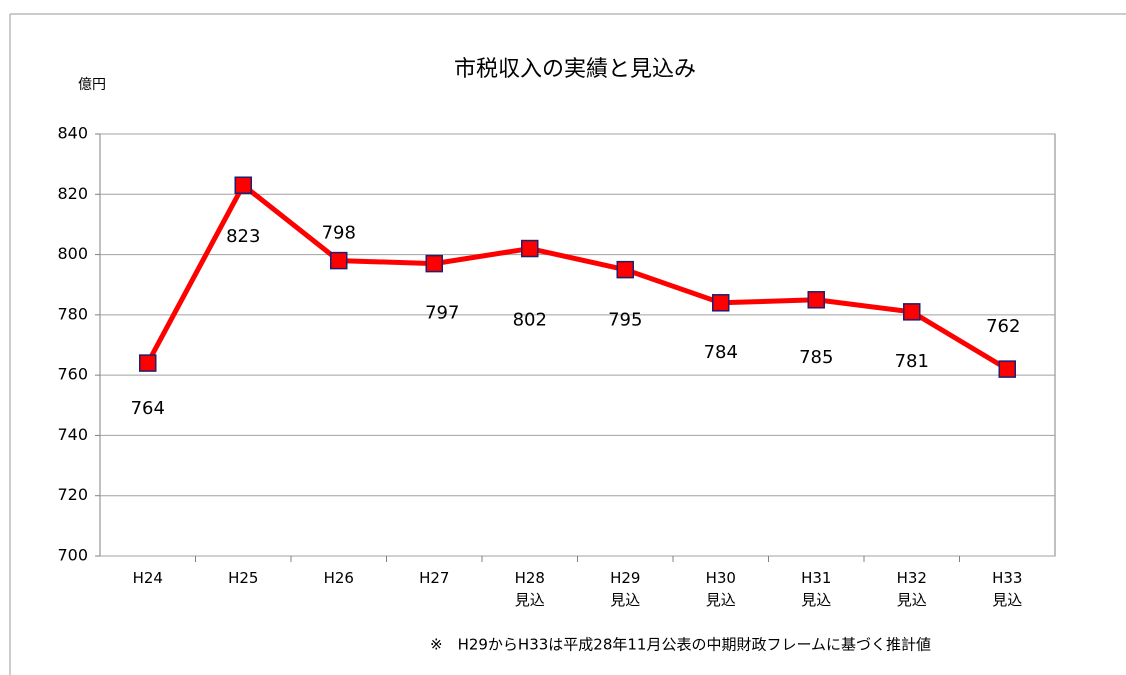 Image resolution: width=1126 pixels, height=675 pixels. What do you see at coordinates (72, 193) in the screenshot?
I see `y-tick-label: 820` at bounding box center [72, 193].